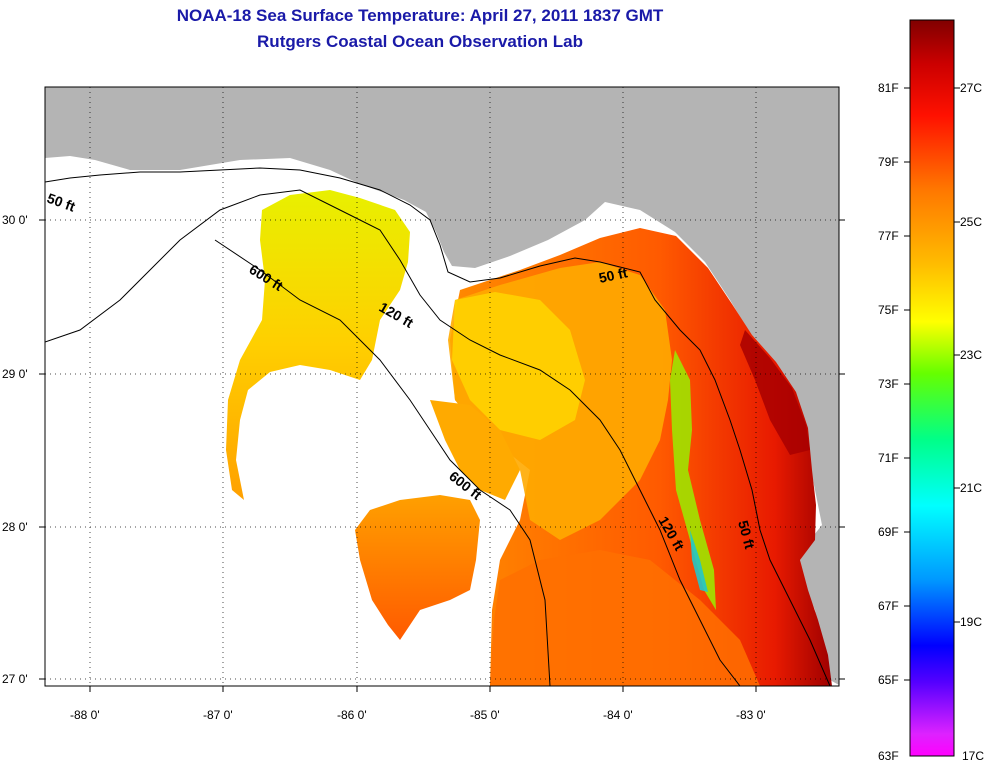 Image resolution: width=992 pixels, height=770 pixels. I want to click on lon-label: -85 0', so click(485, 715).